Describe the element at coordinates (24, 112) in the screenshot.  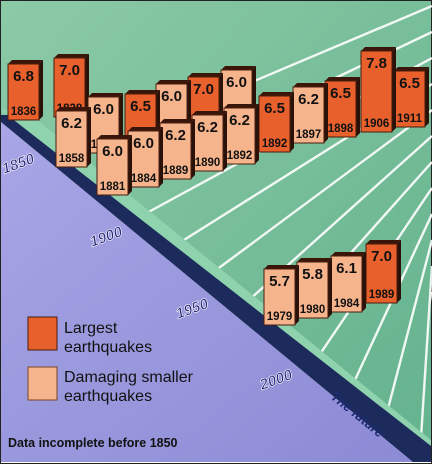
I see `bar-year-label: 1836` at that location.